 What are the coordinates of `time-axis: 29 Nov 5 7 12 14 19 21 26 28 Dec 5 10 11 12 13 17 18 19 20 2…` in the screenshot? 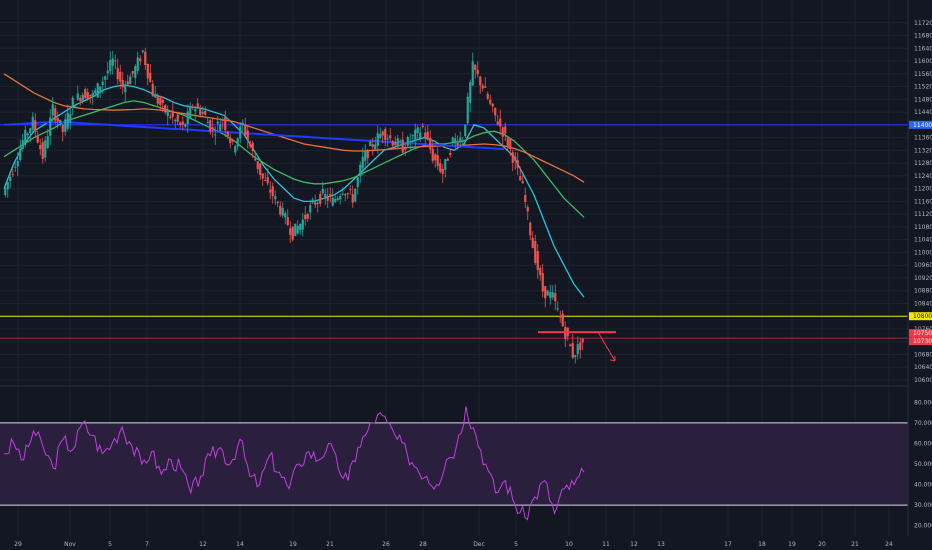 It's located at (453, 544).